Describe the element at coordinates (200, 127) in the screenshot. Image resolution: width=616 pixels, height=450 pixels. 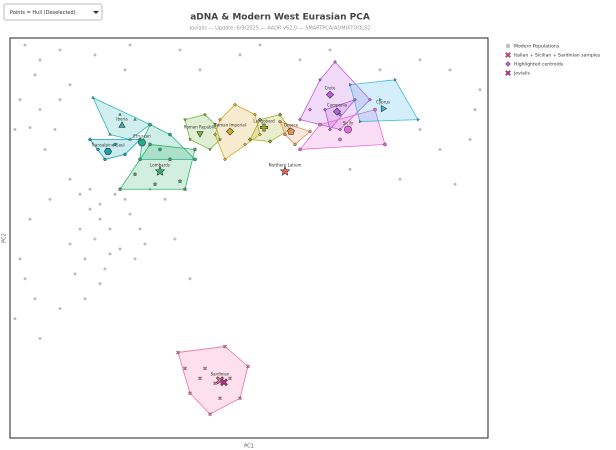
I see `centroid-label: Roman Republic` at that location.